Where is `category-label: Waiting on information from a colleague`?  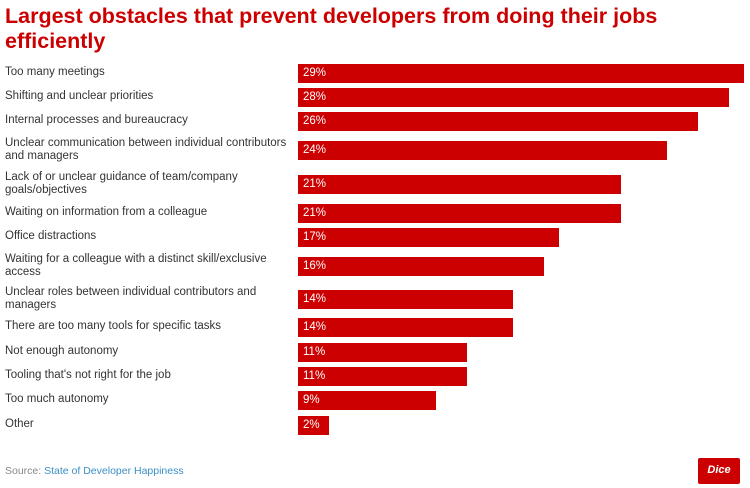 category-label: Waiting on information from a colleague is located at coordinates (106, 212).